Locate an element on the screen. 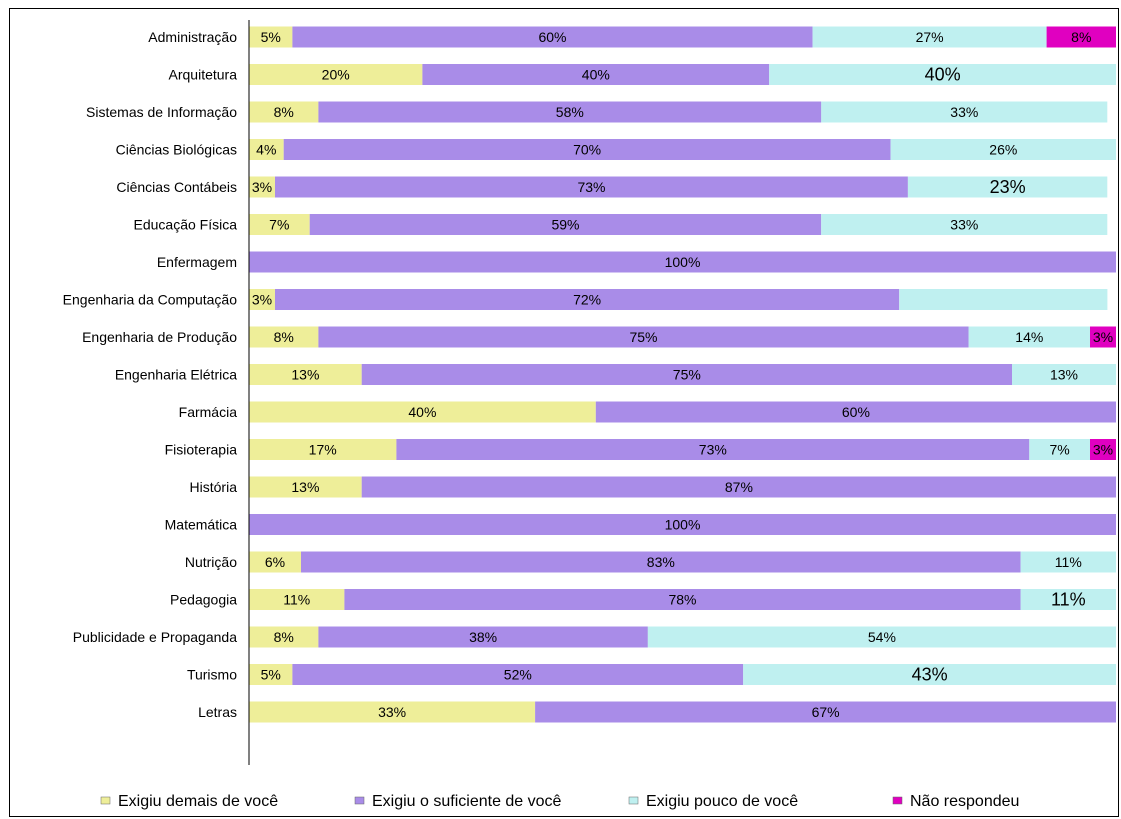 The width and height of the screenshot is (1121, 819). category-label: Engenharia de Produção is located at coordinates (159, 337).